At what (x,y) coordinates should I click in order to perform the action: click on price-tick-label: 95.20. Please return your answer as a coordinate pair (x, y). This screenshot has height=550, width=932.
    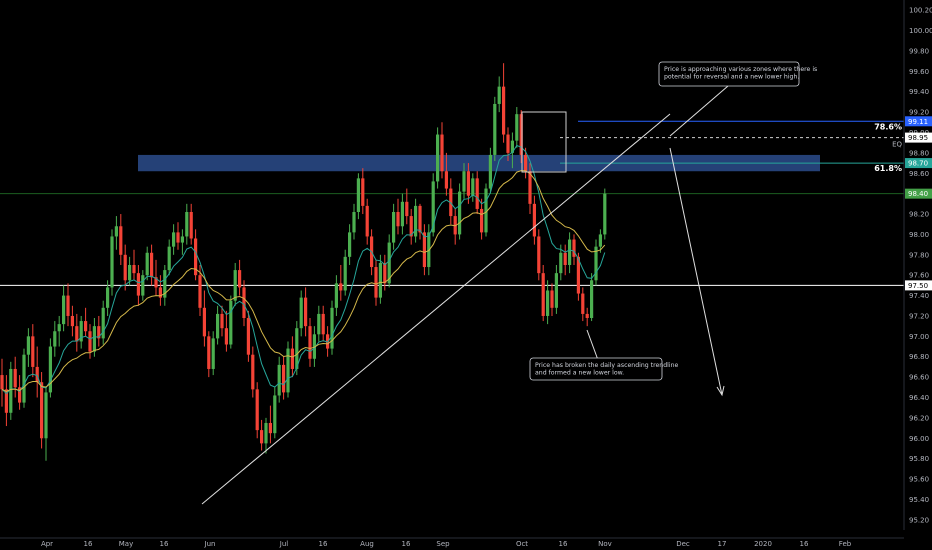
    Looking at the image, I should click on (919, 520).